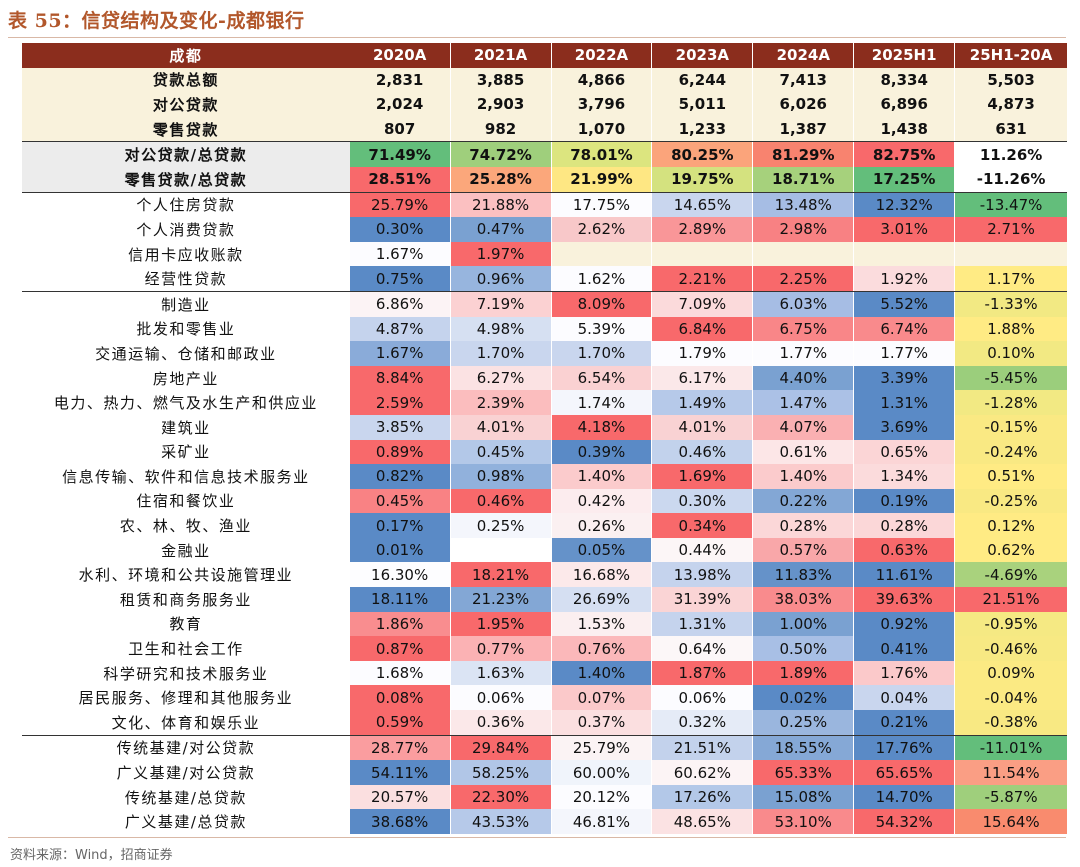  What do you see at coordinates (1011, 550) in the screenshot?
I see `value-cell: 0.62%` at bounding box center [1011, 550].